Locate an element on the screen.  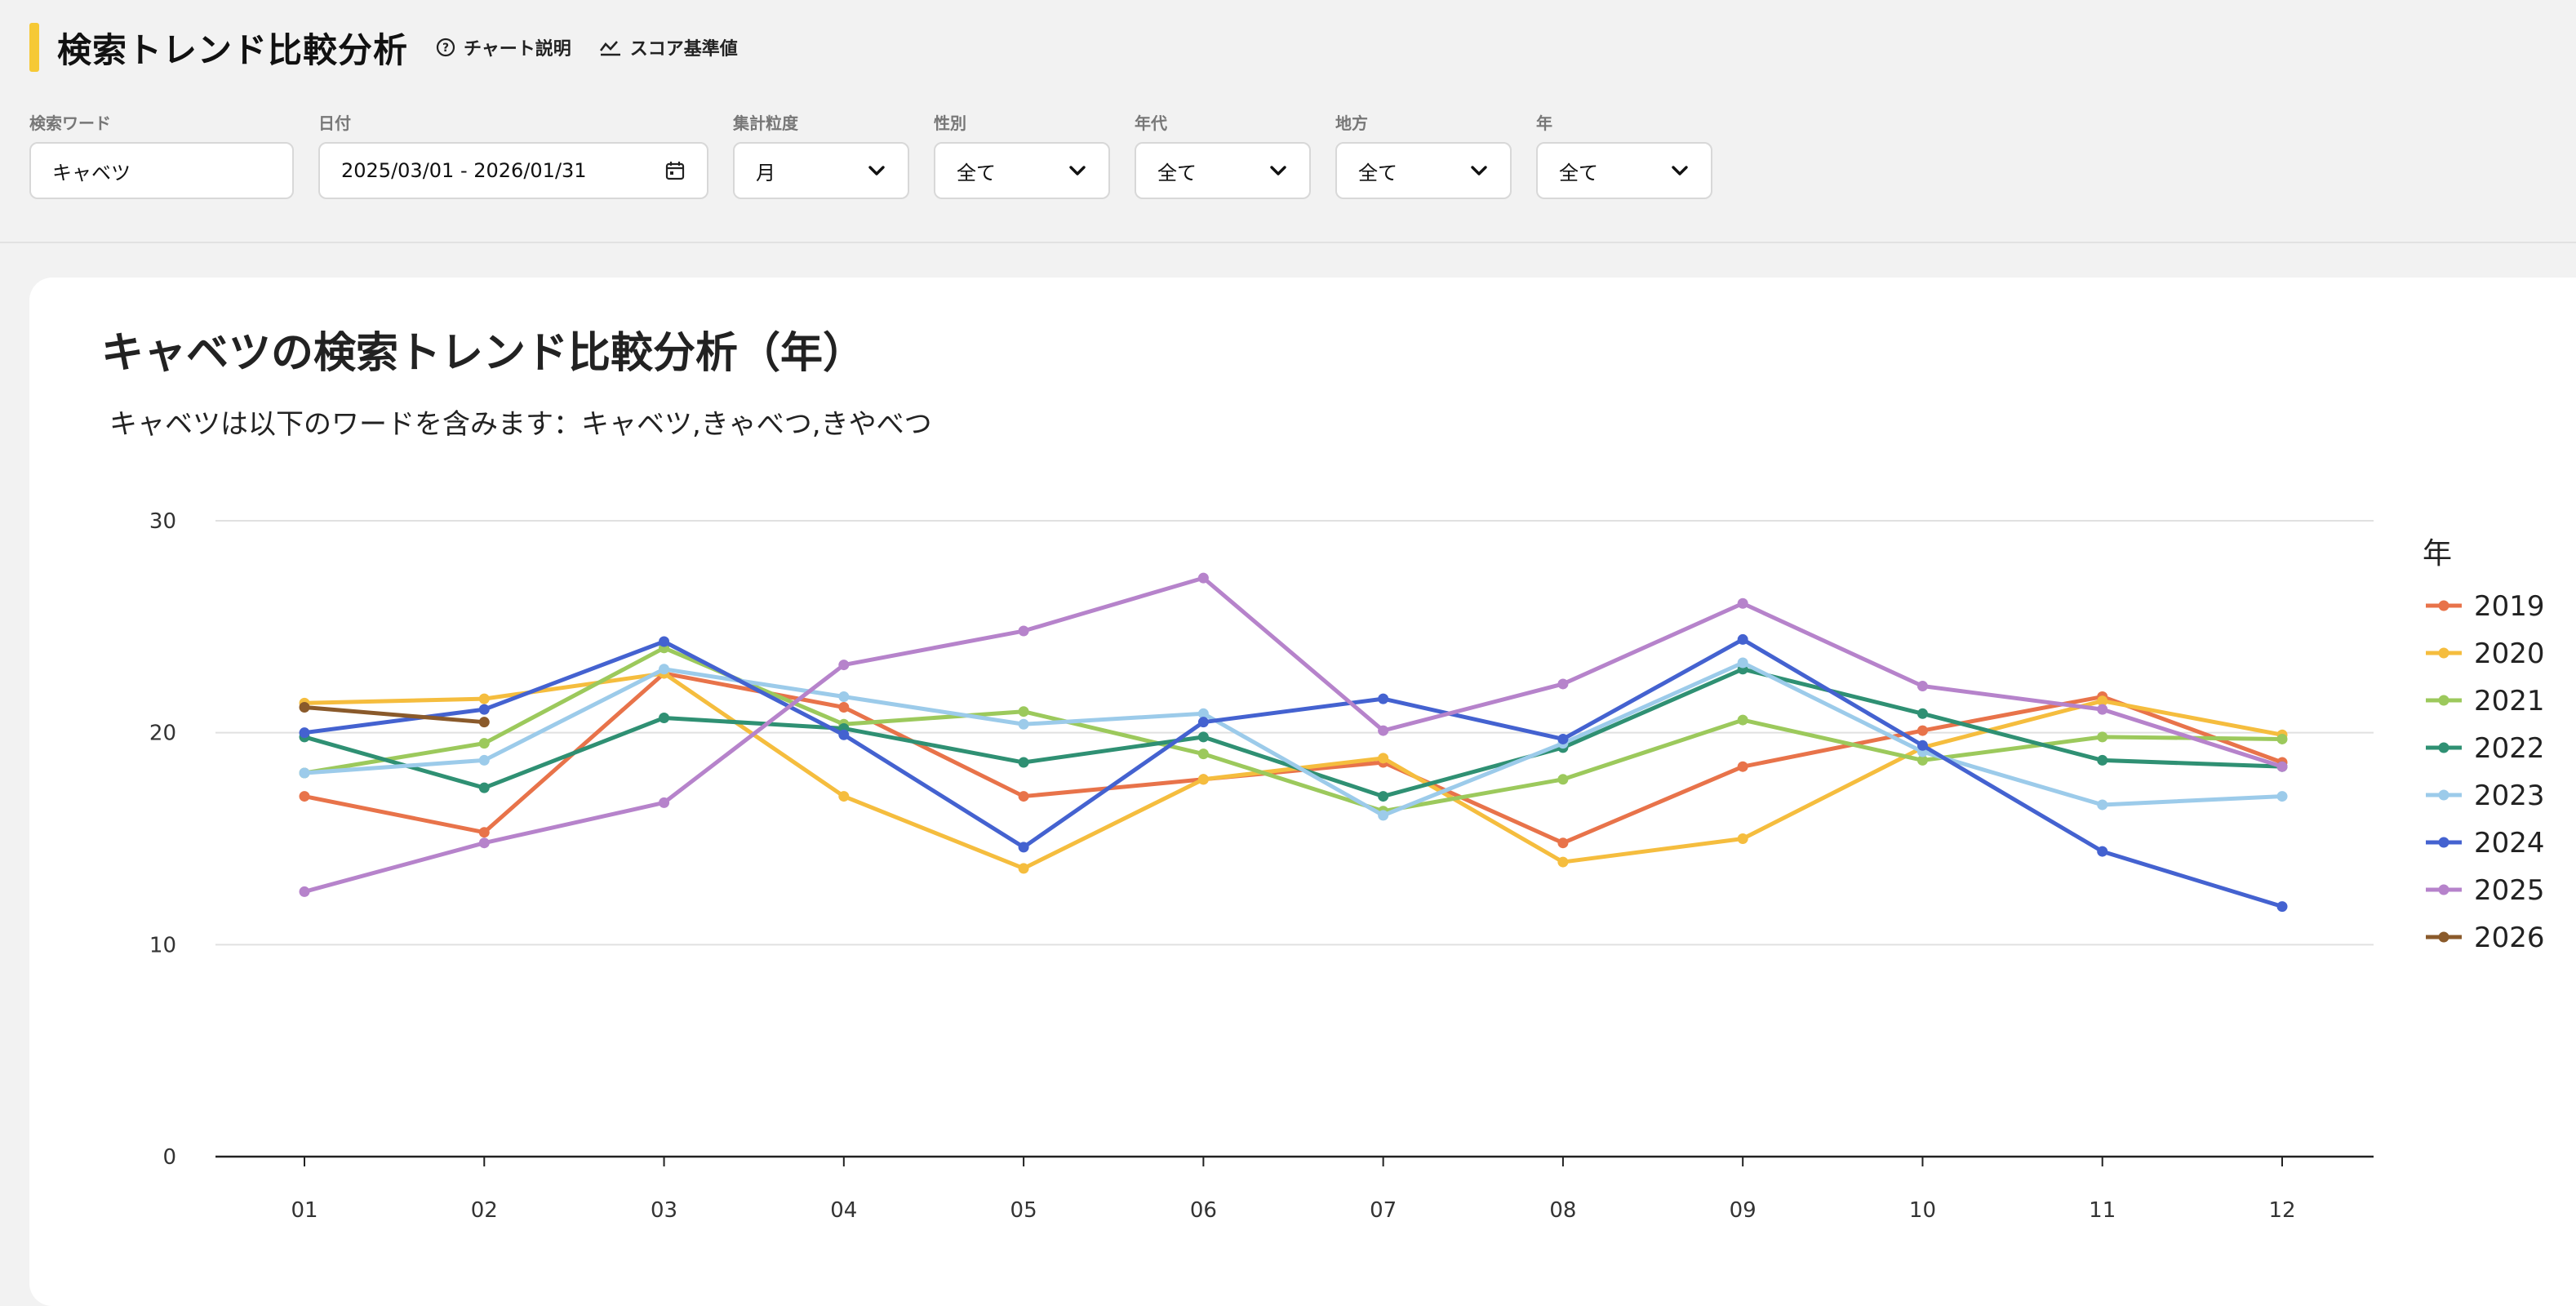
help-circle-icon: ? is located at coordinates (445, 47).